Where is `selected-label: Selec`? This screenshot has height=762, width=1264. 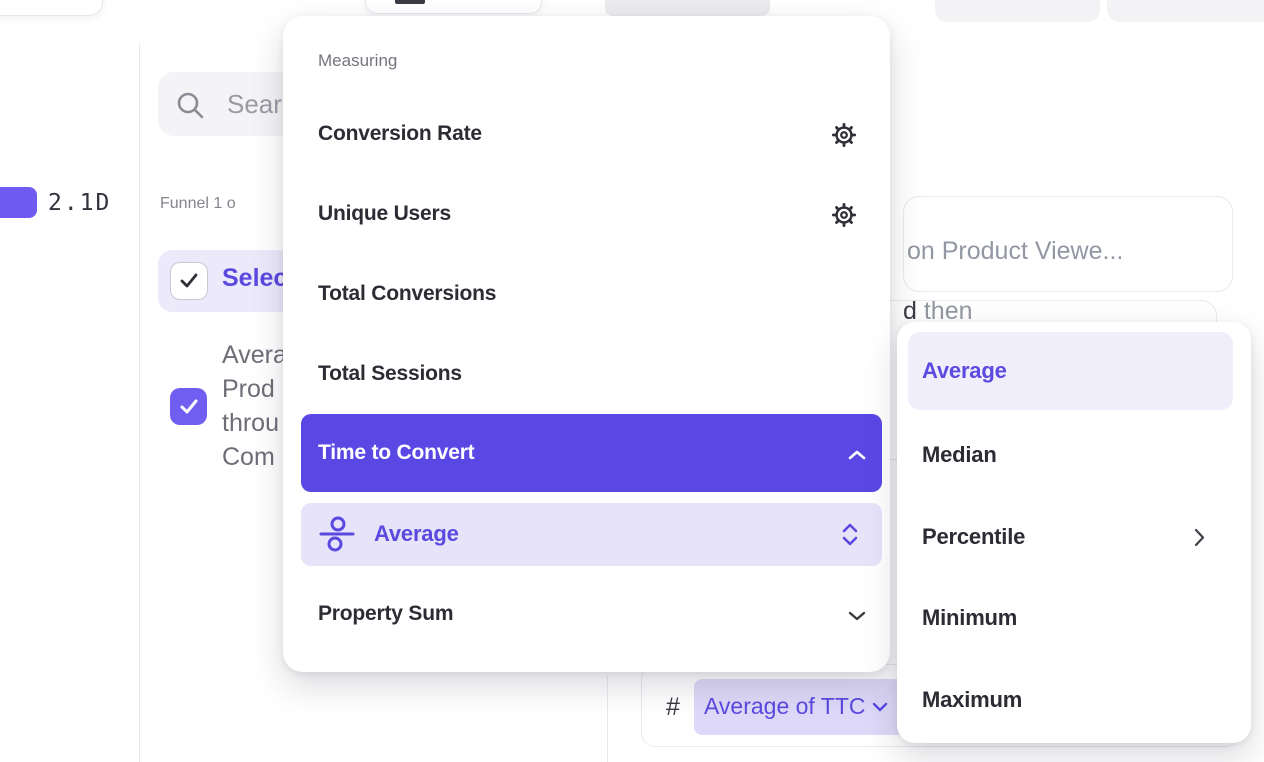 selected-label: Selec is located at coordinates (255, 278).